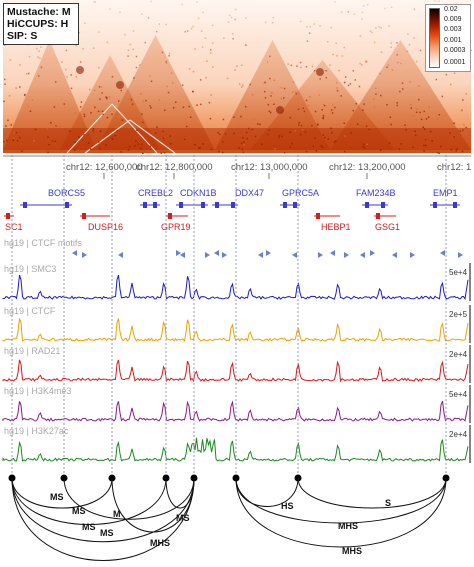  I want to click on ctcf-motif, so click(372, 253).